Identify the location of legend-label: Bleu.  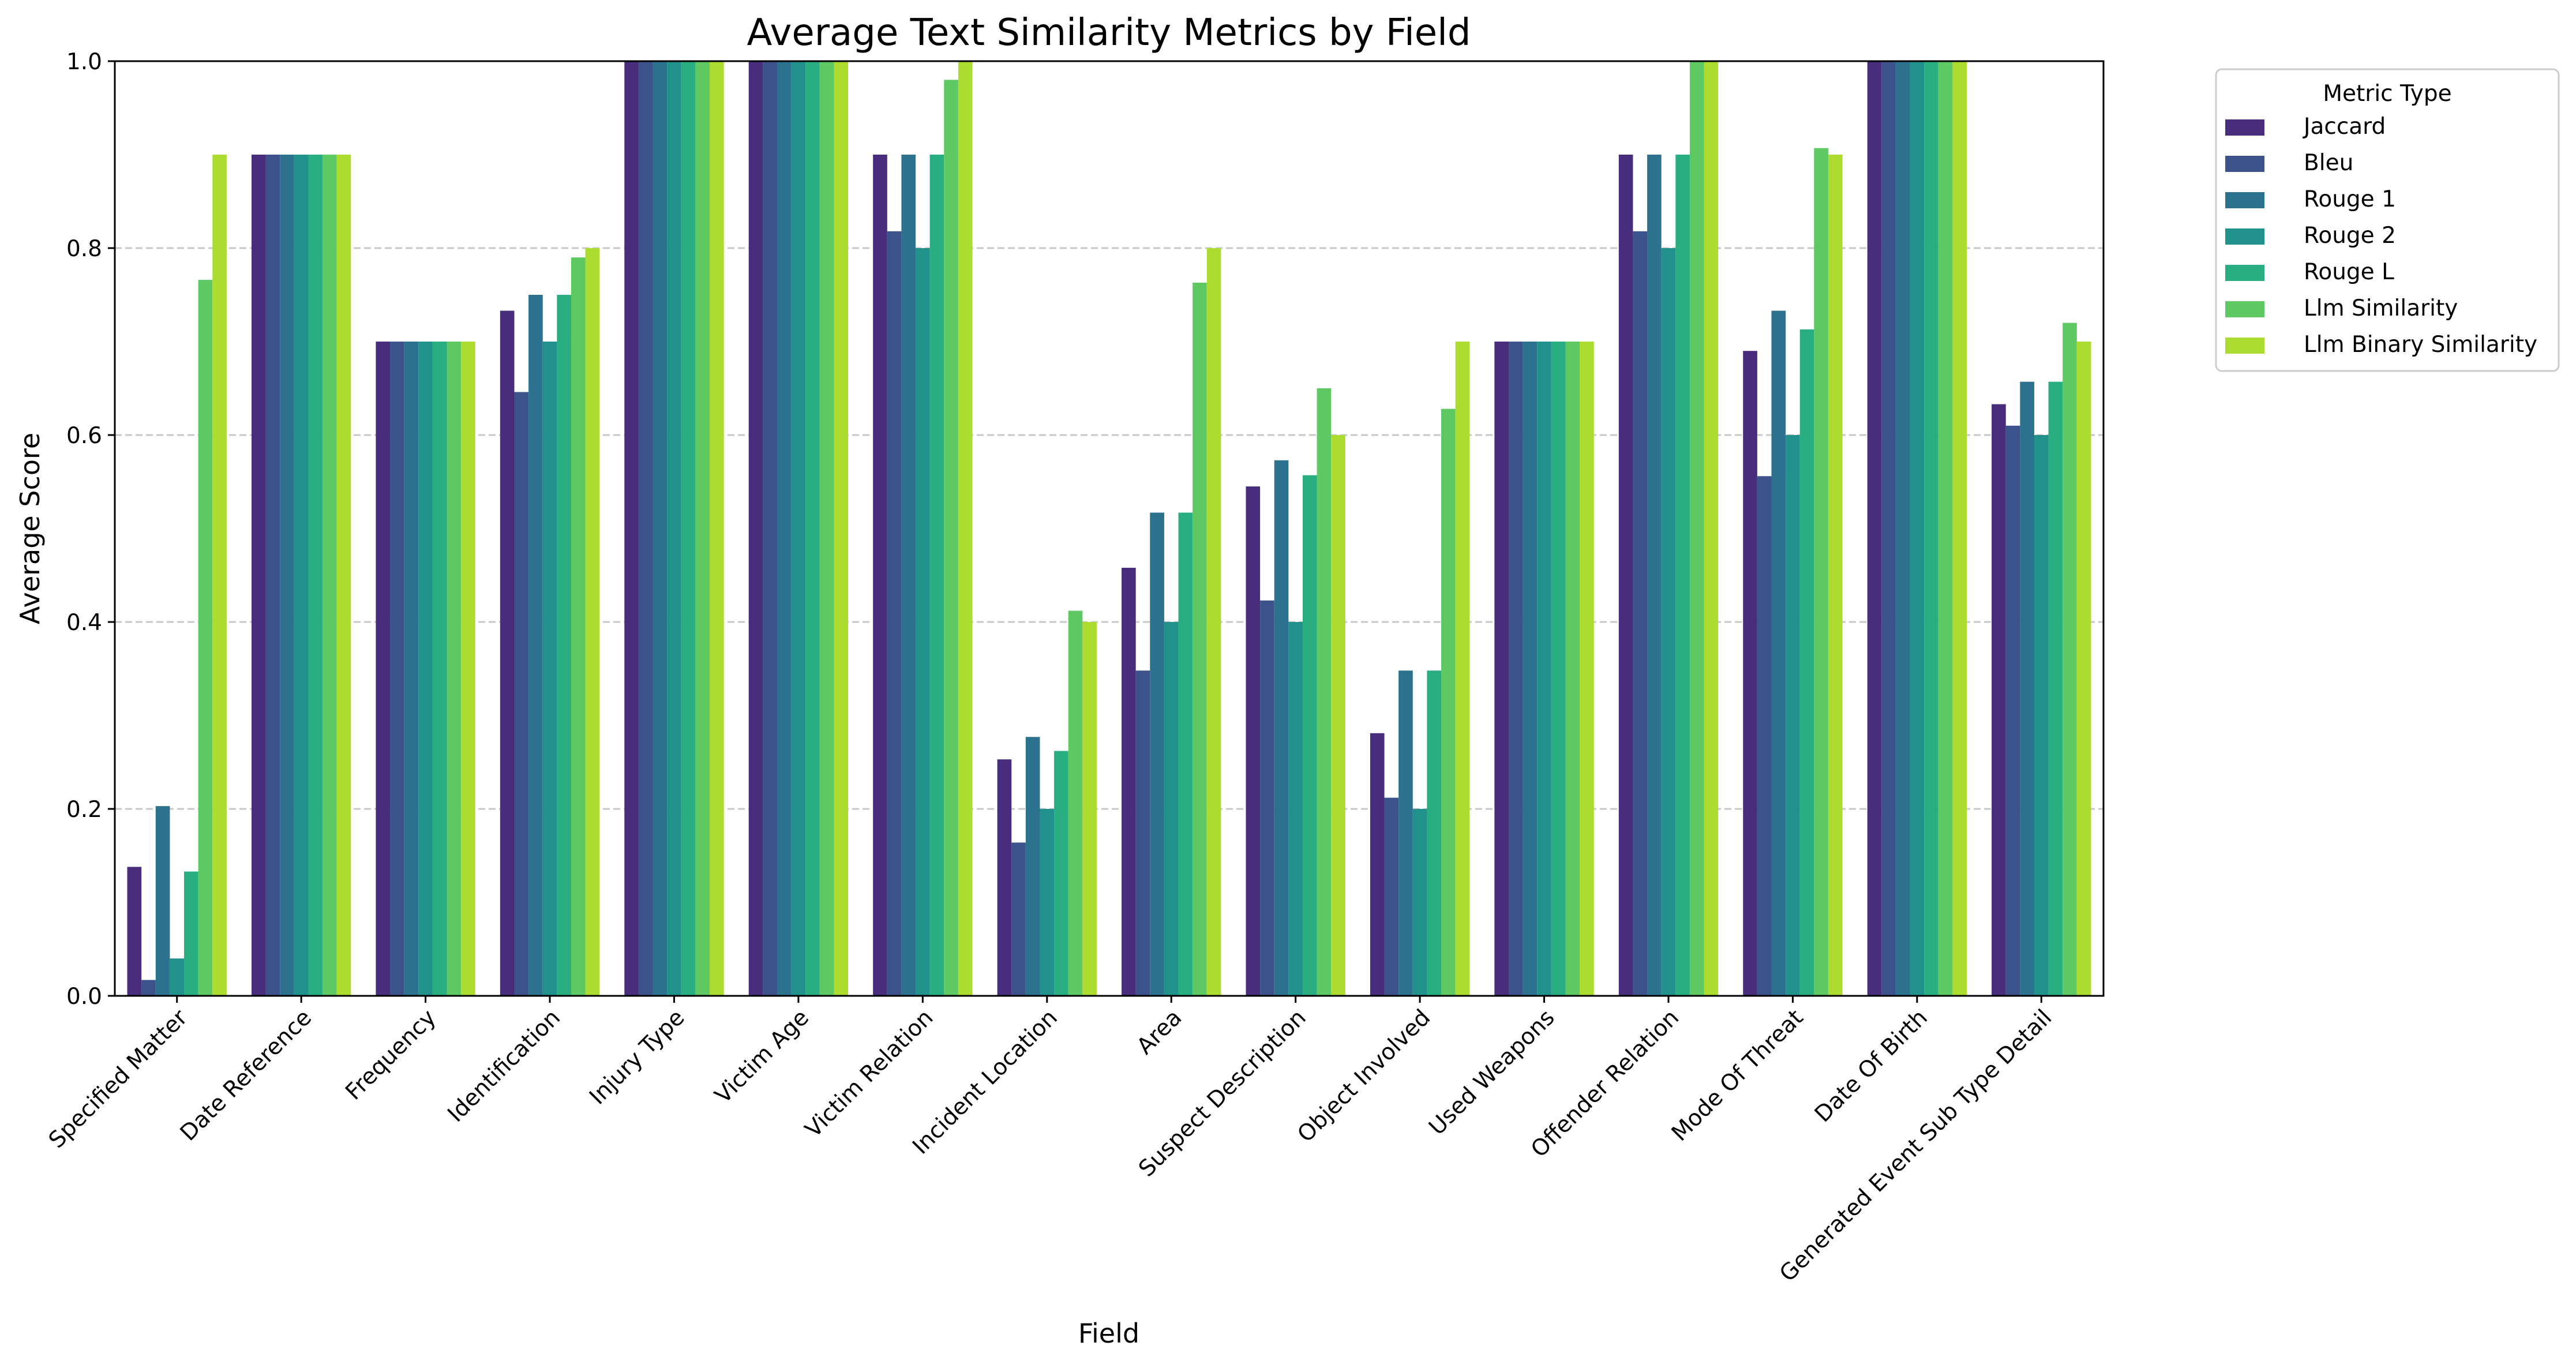
(2328, 163).